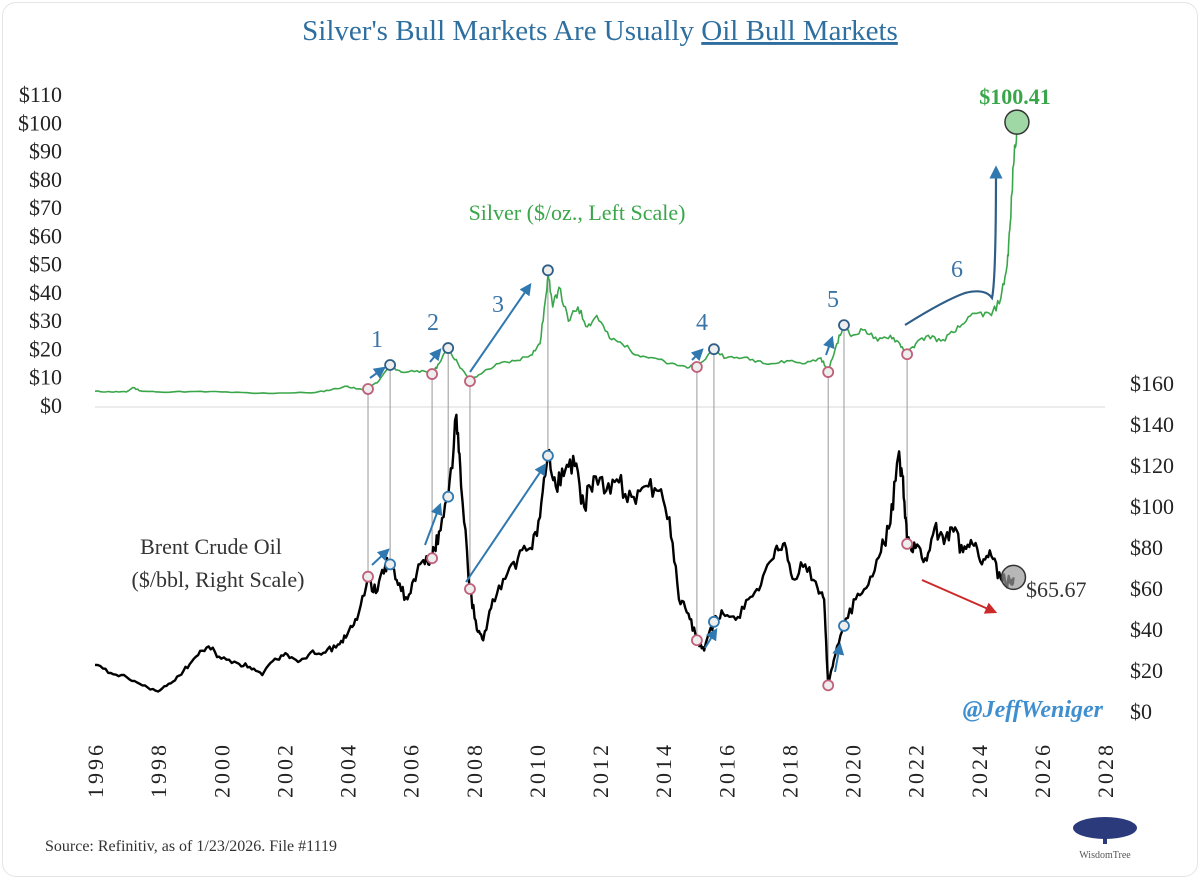 The width and height of the screenshot is (1200, 879). I want to click on silver-series-label: Silver ($/oz., Left Scale), so click(577, 212).